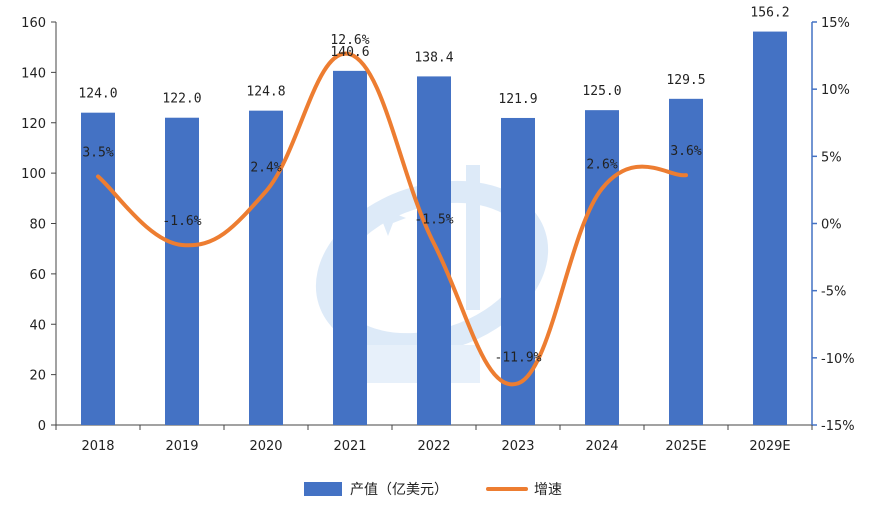 Image resolution: width=877 pixels, height=519 pixels. Describe the element at coordinates (33, 23) in the screenshot. I see `left-axis-tick-label: 160` at that location.